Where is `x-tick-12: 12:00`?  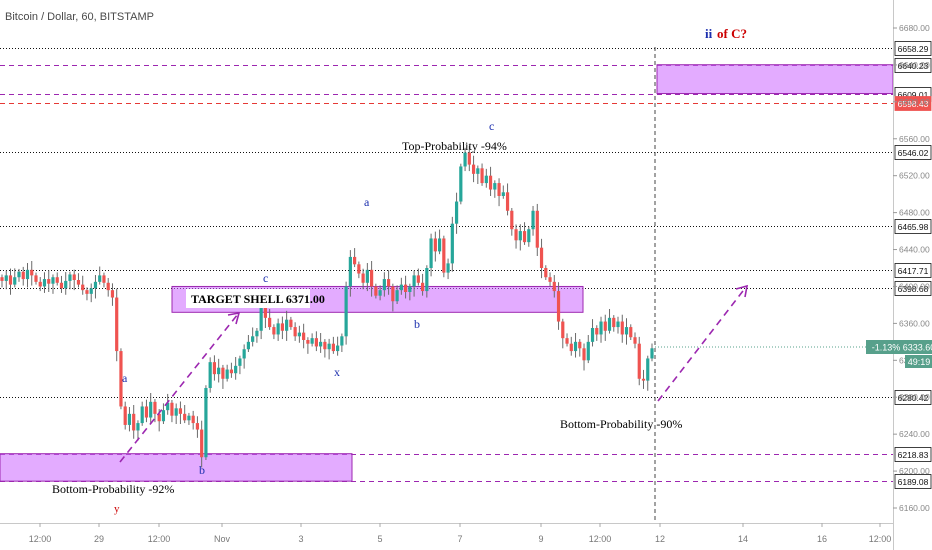 x-tick-12: 12:00 is located at coordinates (880, 539).